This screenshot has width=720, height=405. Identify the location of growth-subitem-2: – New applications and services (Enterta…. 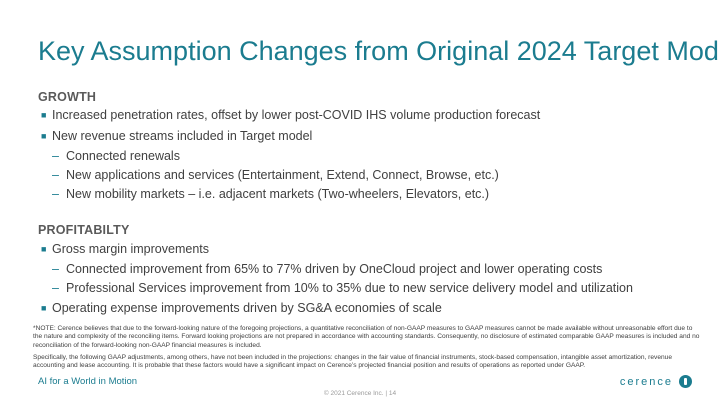
(275, 175).